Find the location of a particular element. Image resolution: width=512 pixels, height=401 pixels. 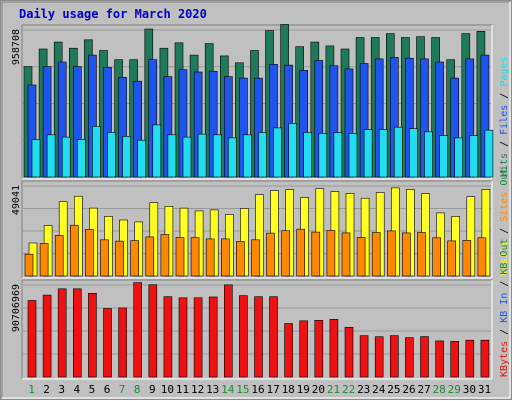

day-label-20: 20 is located at coordinates (318, 389).